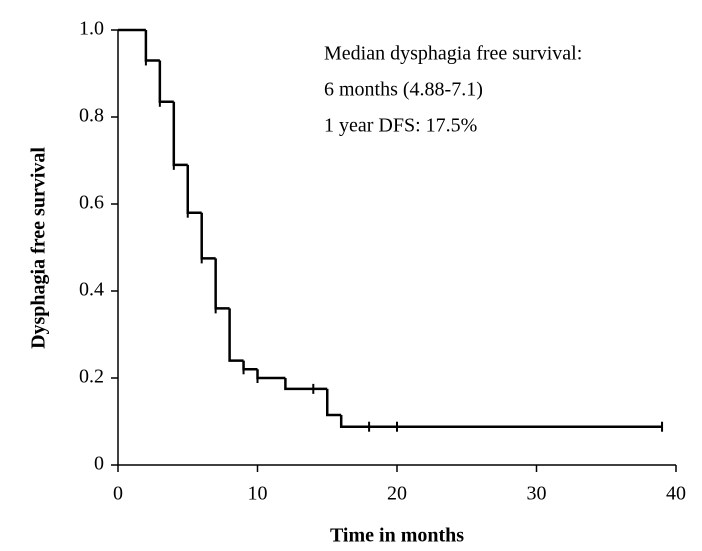  I want to click on x-tick-label: 10, so click(258, 494).